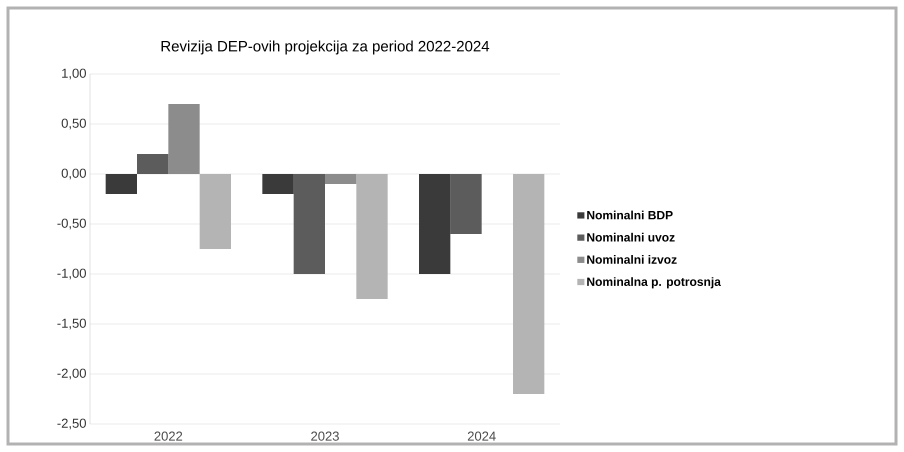  I want to click on y-tick-label: -1,50, so click(71, 324).